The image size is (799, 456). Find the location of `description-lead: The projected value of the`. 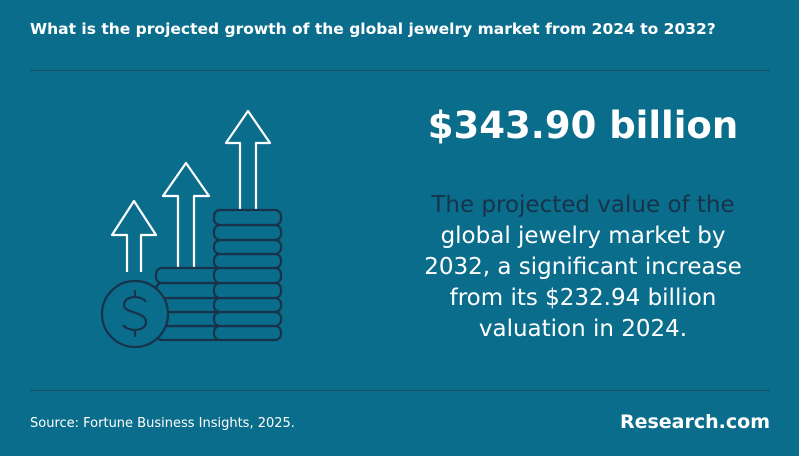

description-lead: The projected value of the is located at coordinates (583, 205).